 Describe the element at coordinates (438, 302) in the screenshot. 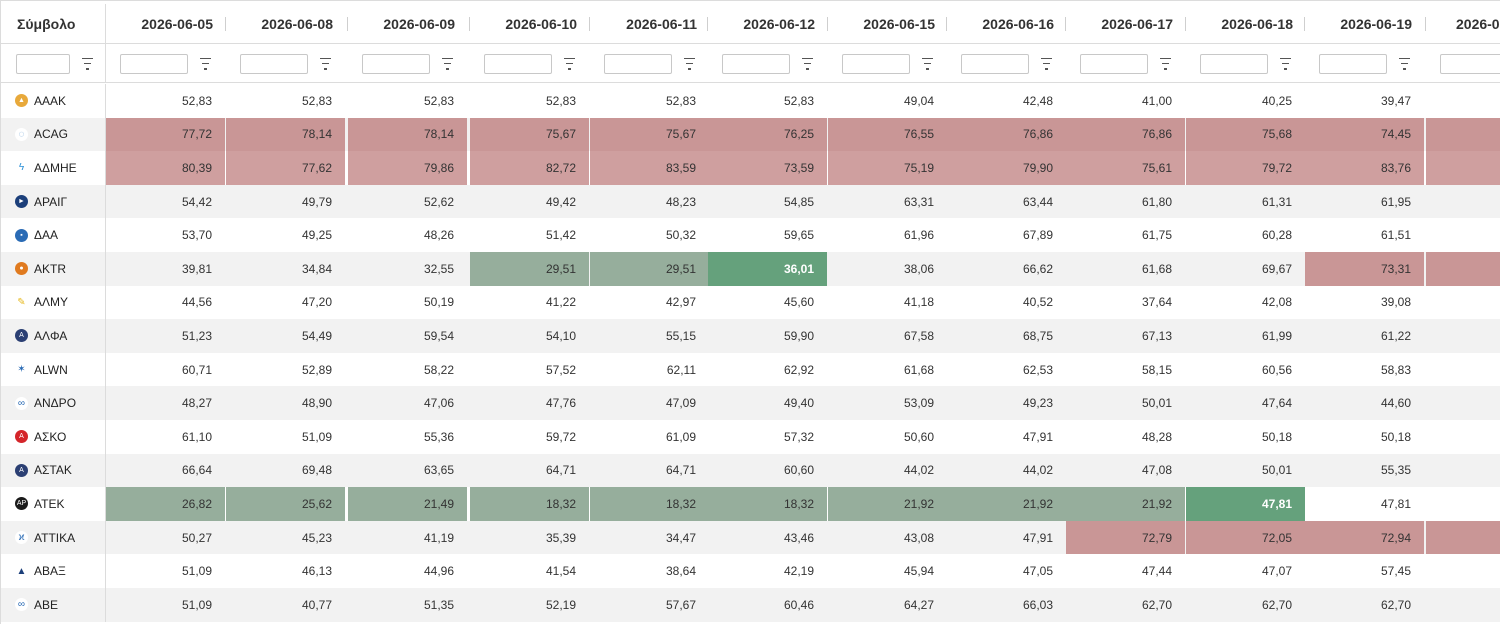

I see `value-cell: 50,19` at that location.